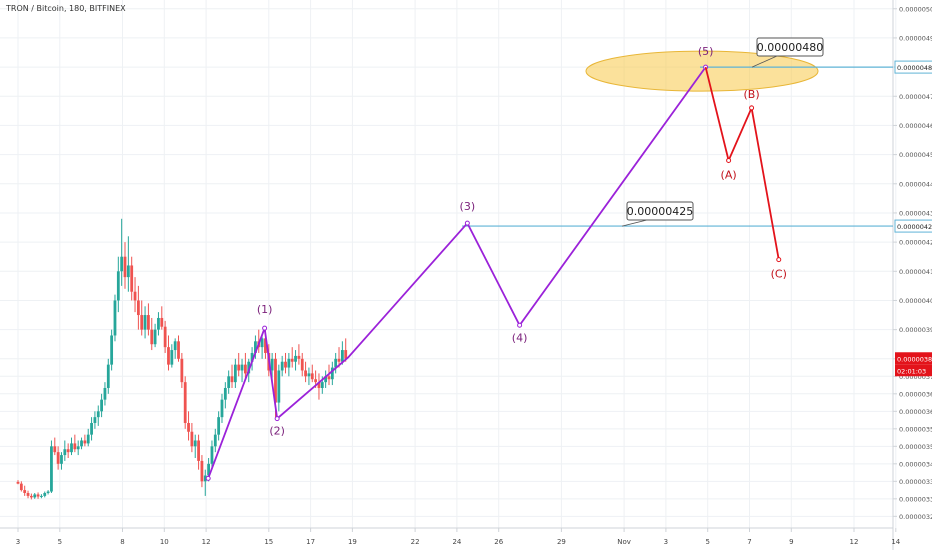 The image size is (932, 555). I want to click on callout-480-pointer, so click(764, 61).